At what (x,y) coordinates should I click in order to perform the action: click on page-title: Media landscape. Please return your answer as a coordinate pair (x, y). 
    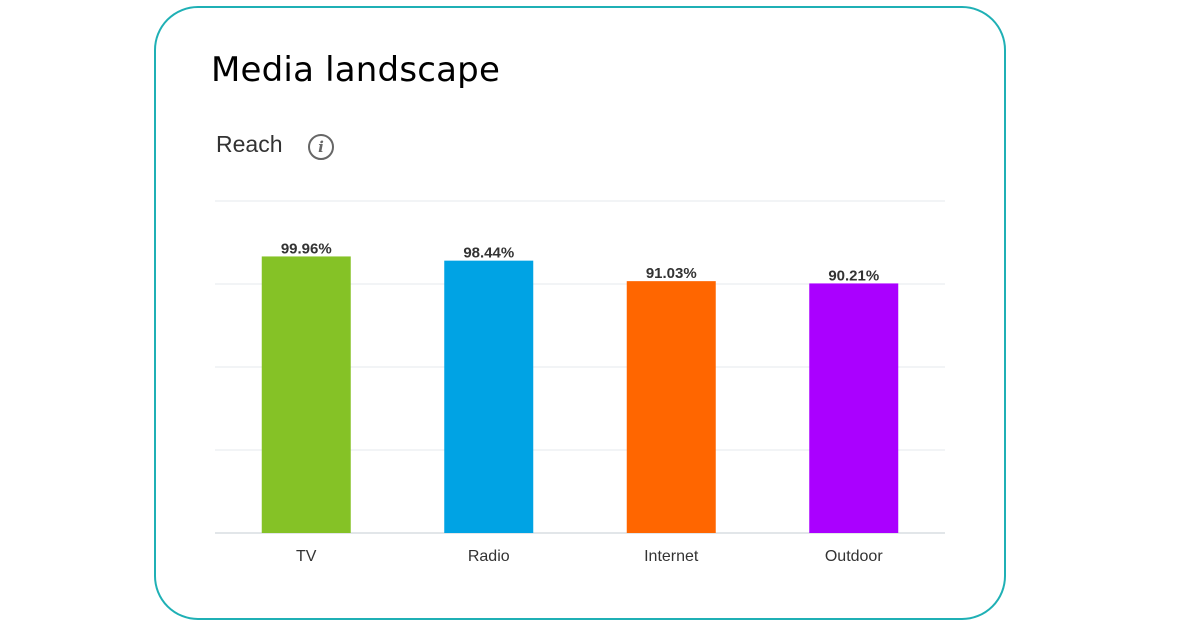
    Looking at the image, I should click on (356, 70).